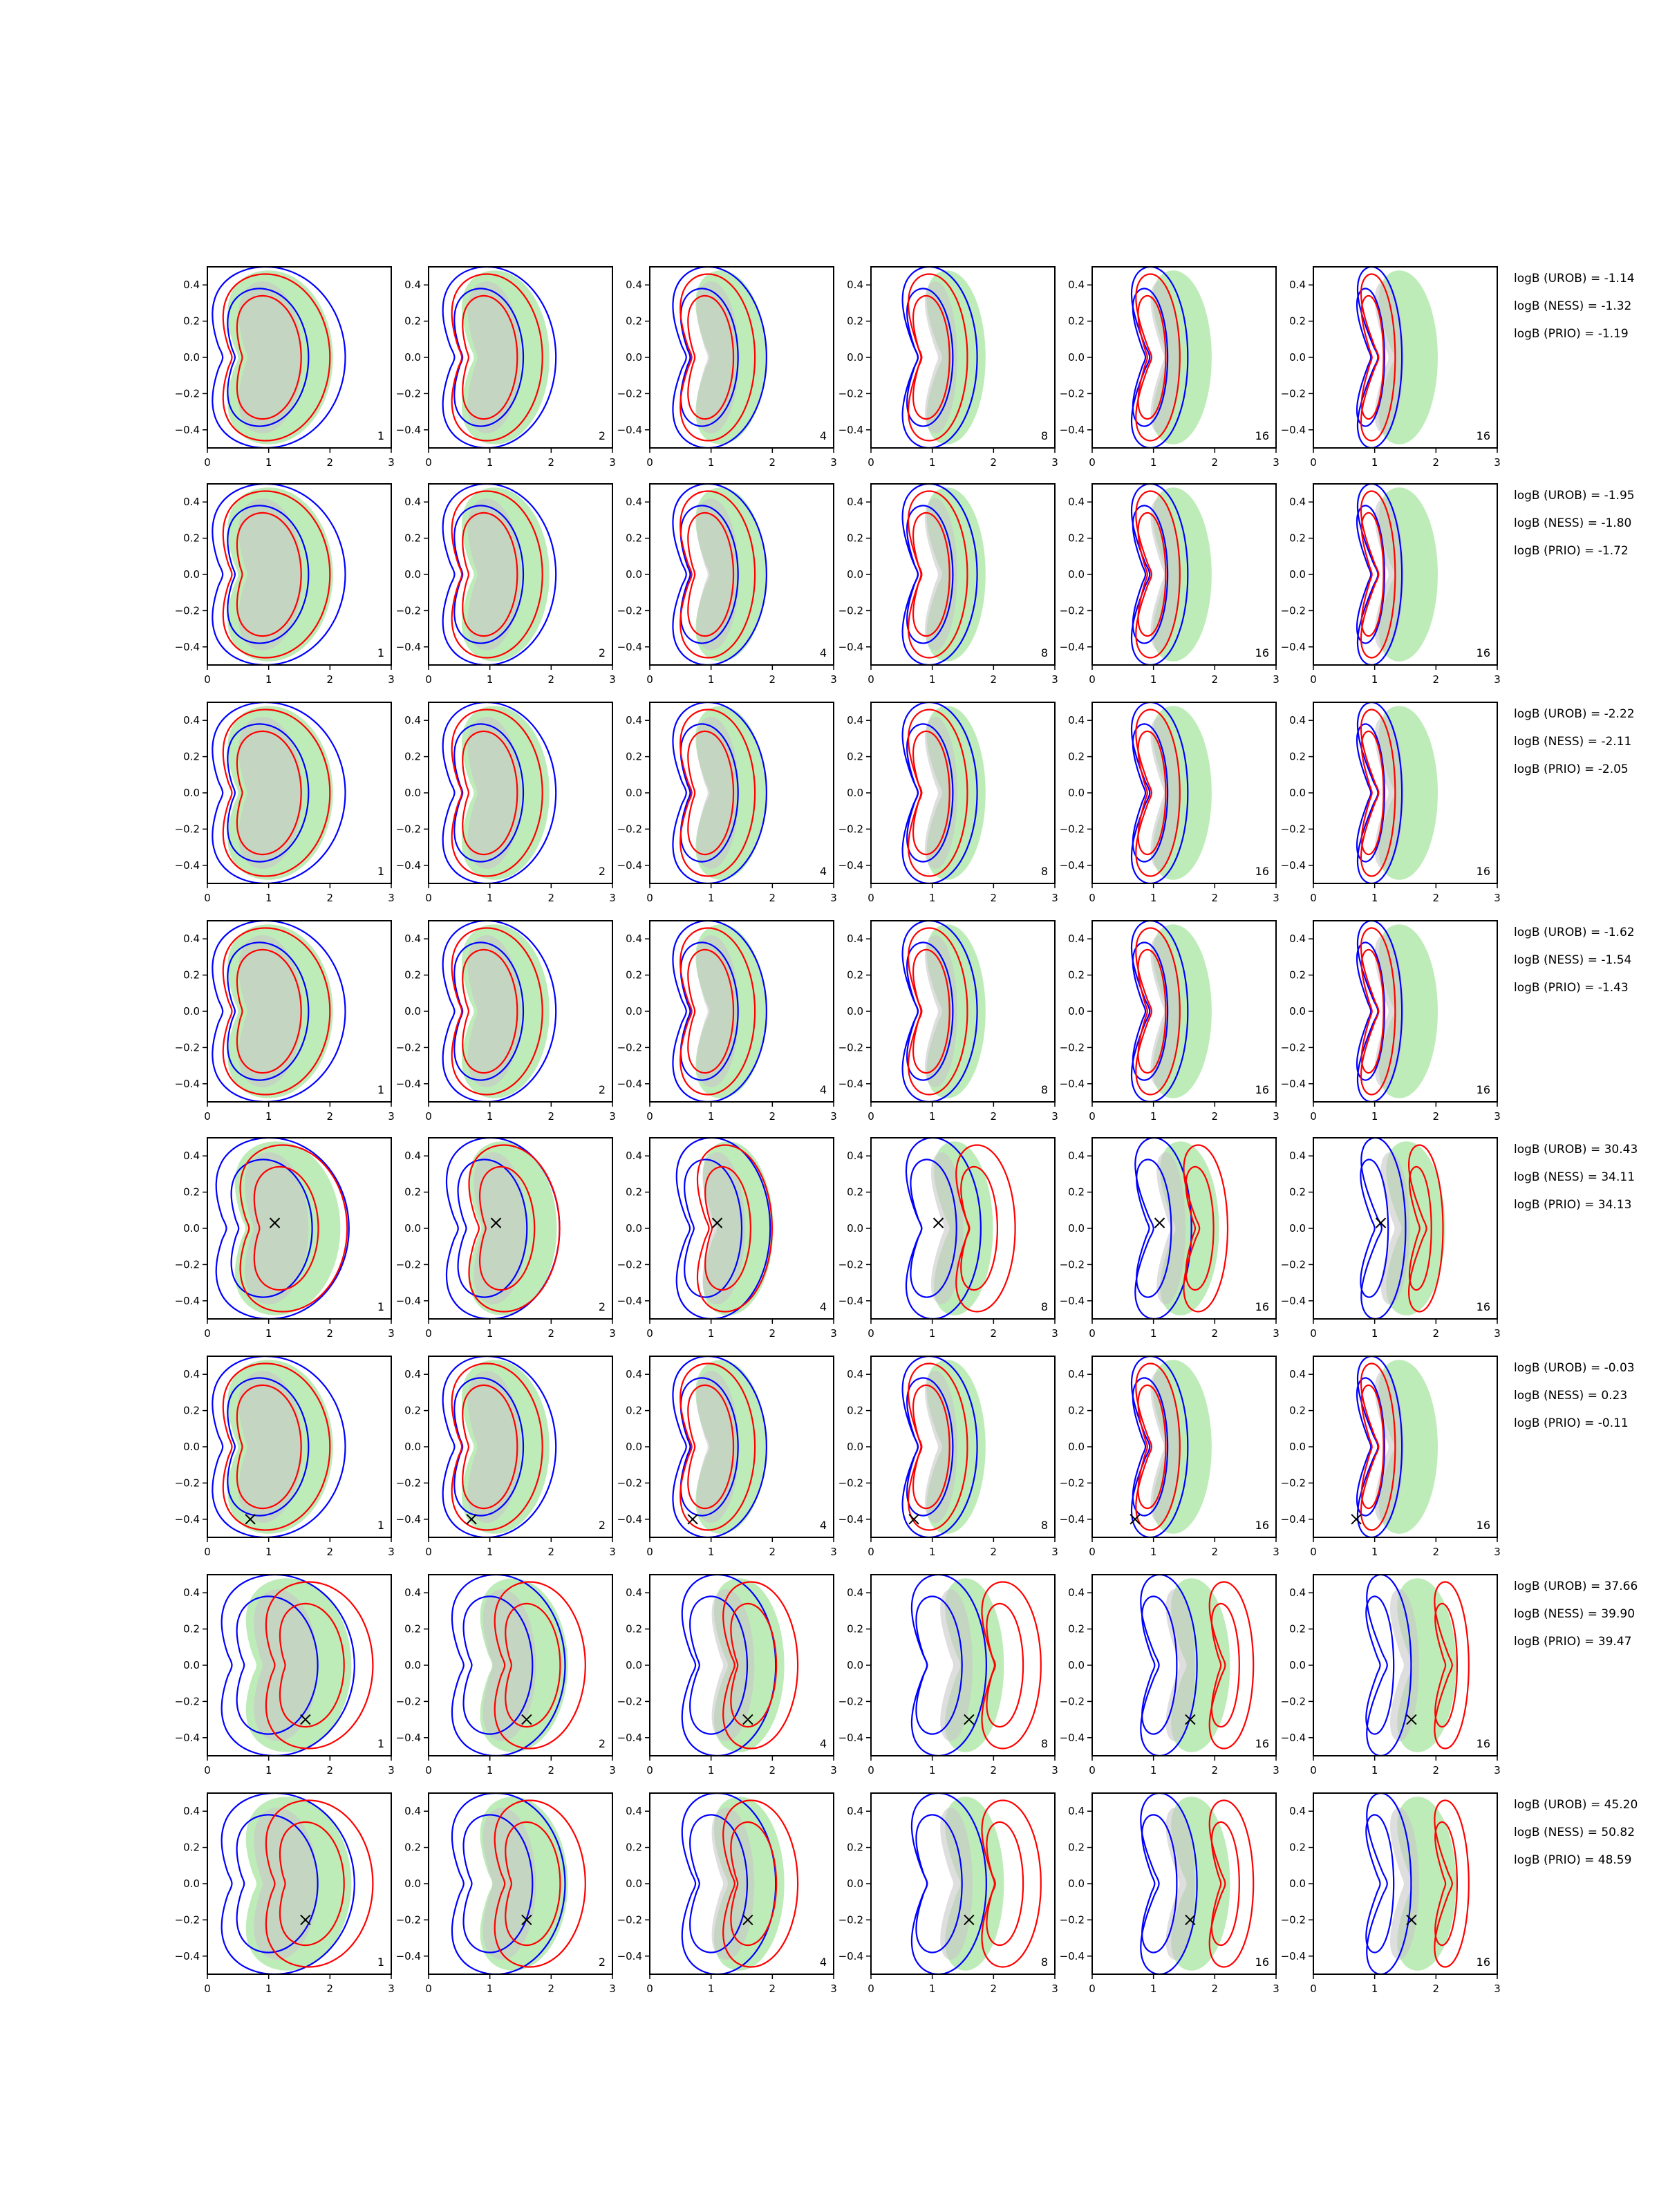 The image size is (1659, 2212). Describe the element at coordinates (602, 1962) in the screenshot. I see `panel-number-label: 2` at that location.